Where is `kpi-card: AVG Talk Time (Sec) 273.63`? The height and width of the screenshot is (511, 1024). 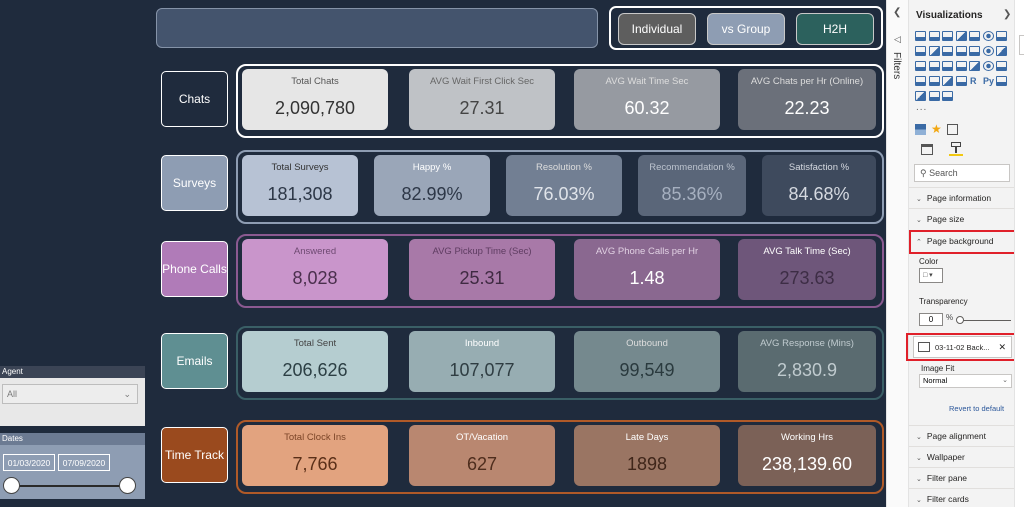 kpi-card: AVG Talk Time (Sec) 273.63 is located at coordinates (807, 269).